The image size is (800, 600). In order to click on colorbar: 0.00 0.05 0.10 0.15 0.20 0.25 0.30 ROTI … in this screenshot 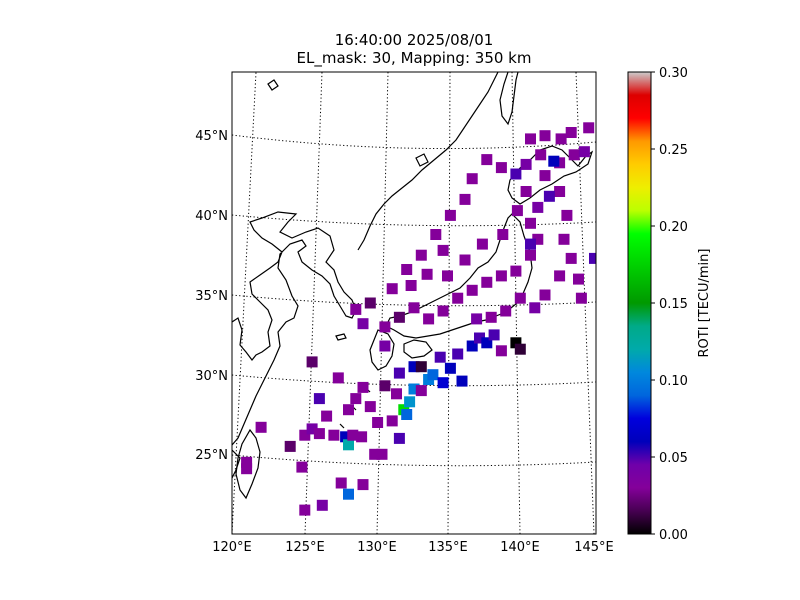, I will do `click(669, 304)`.